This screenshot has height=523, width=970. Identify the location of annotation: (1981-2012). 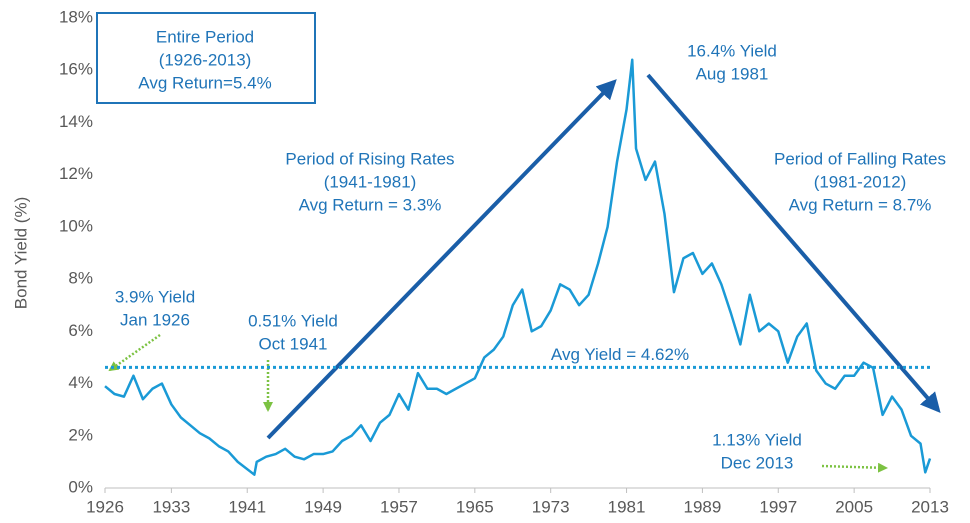
(860, 181).